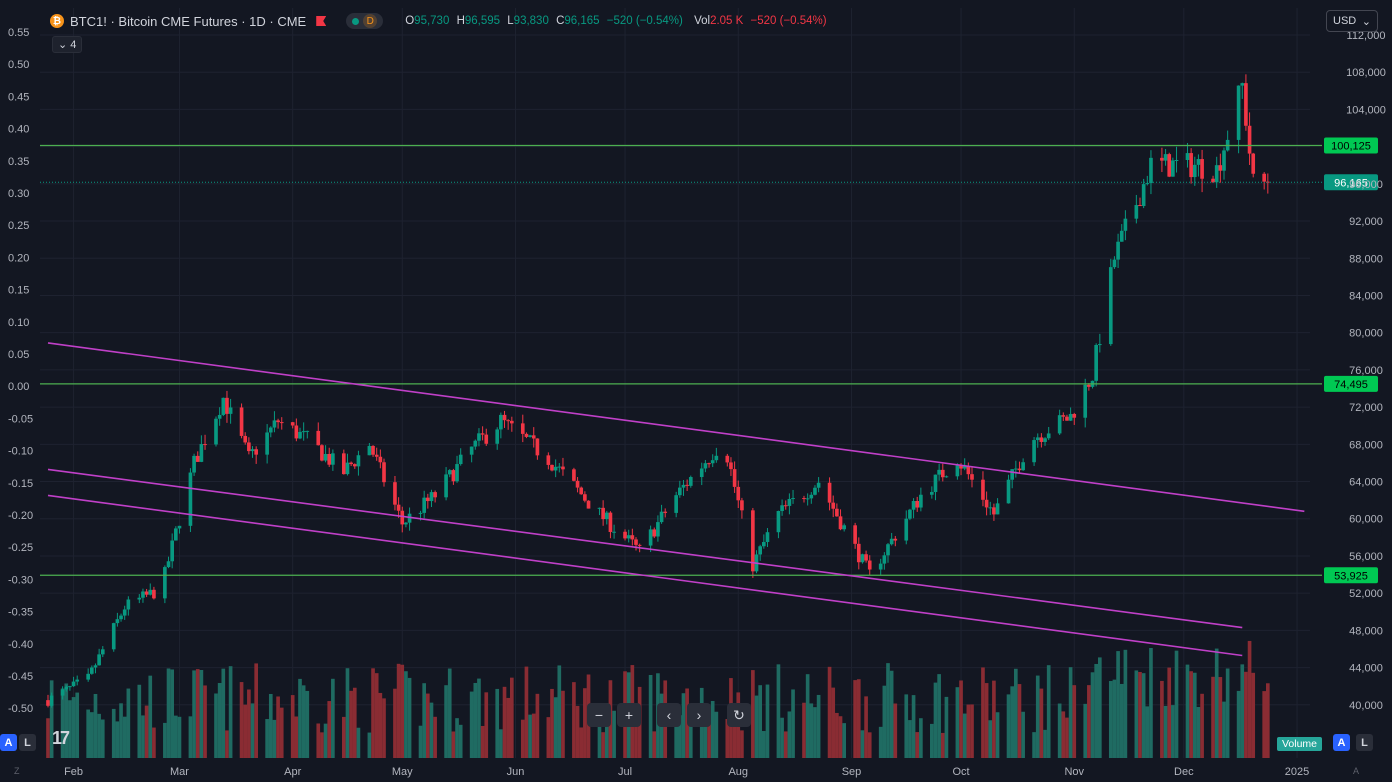 The height and width of the screenshot is (782, 1392). What do you see at coordinates (8, 742) in the screenshot?
I see `auto-scale-left-button: A` at bounding box center [8, 742].